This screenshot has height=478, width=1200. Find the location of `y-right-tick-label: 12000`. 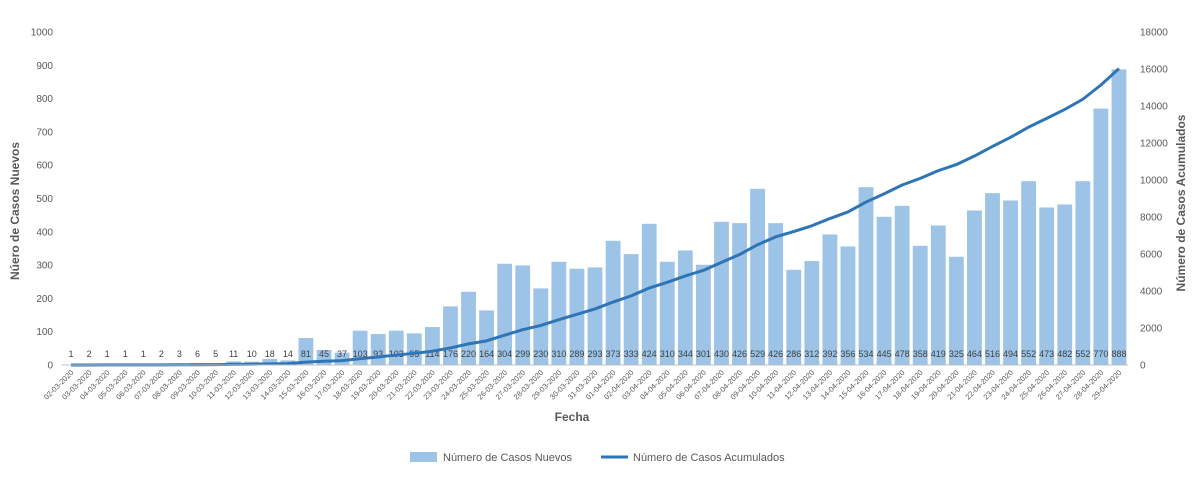

y-right-tick-label: 12000 is located at coordinates (1154, 144).